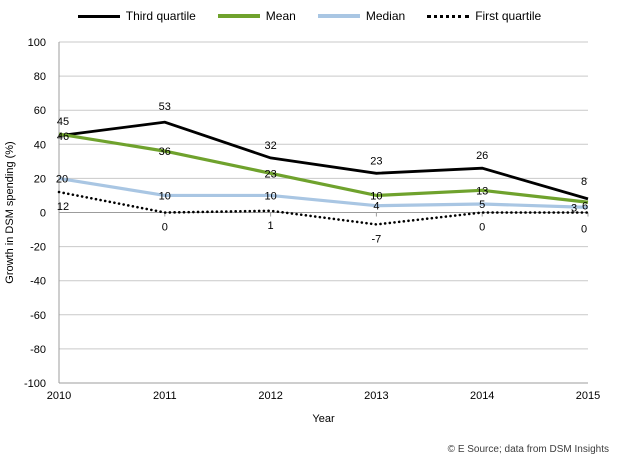 The width and height of the screenshot is (619, 468). Describe the element at coordinates (165, 107) in the screenshot. I see `data-label: 53` at that location.